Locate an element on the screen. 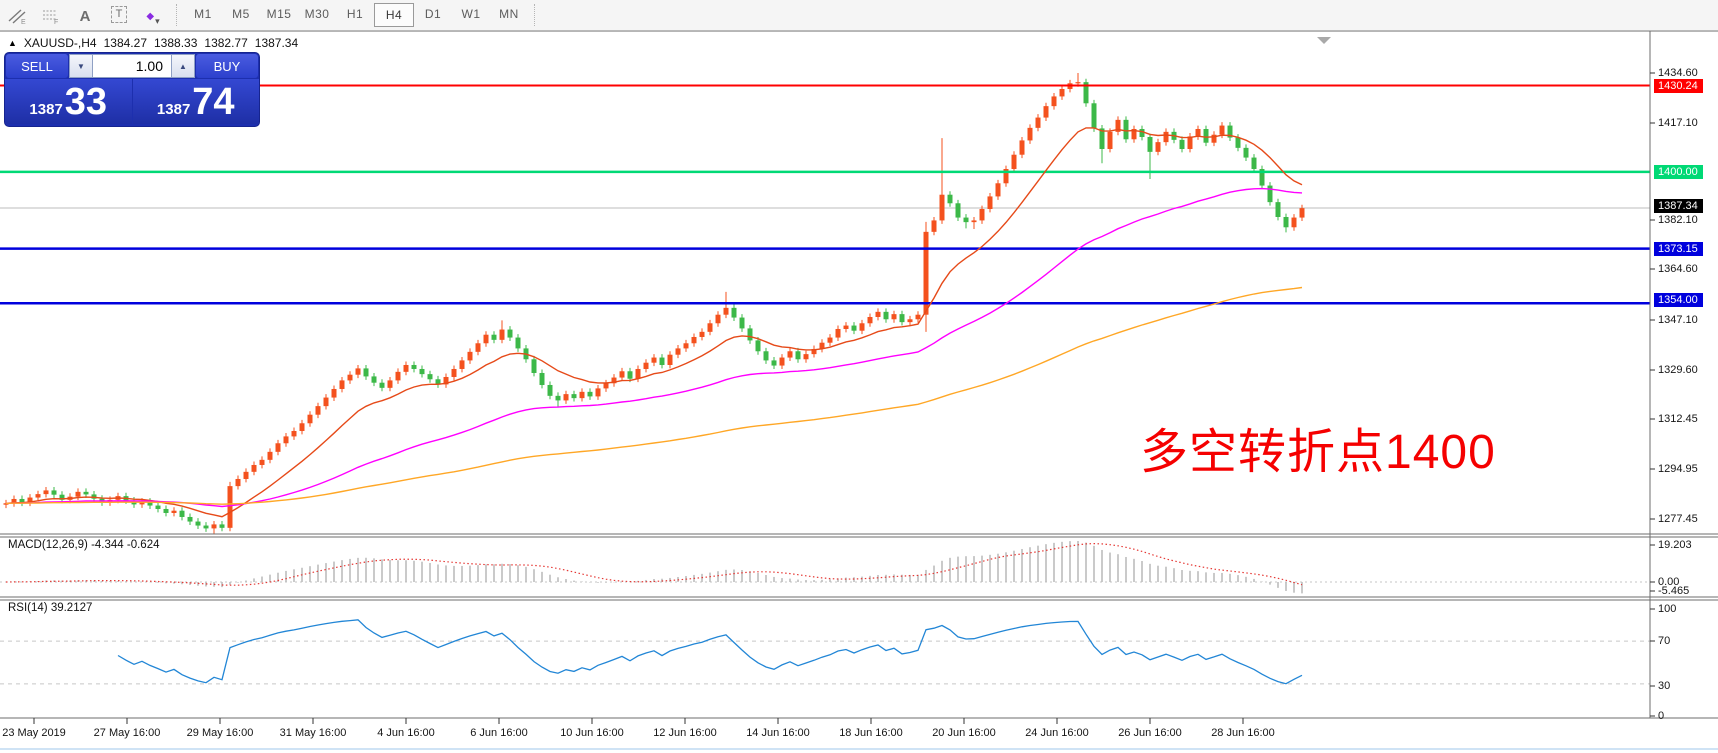  macd-tick-label: 19.203 is located at coordinates (1675, 545).